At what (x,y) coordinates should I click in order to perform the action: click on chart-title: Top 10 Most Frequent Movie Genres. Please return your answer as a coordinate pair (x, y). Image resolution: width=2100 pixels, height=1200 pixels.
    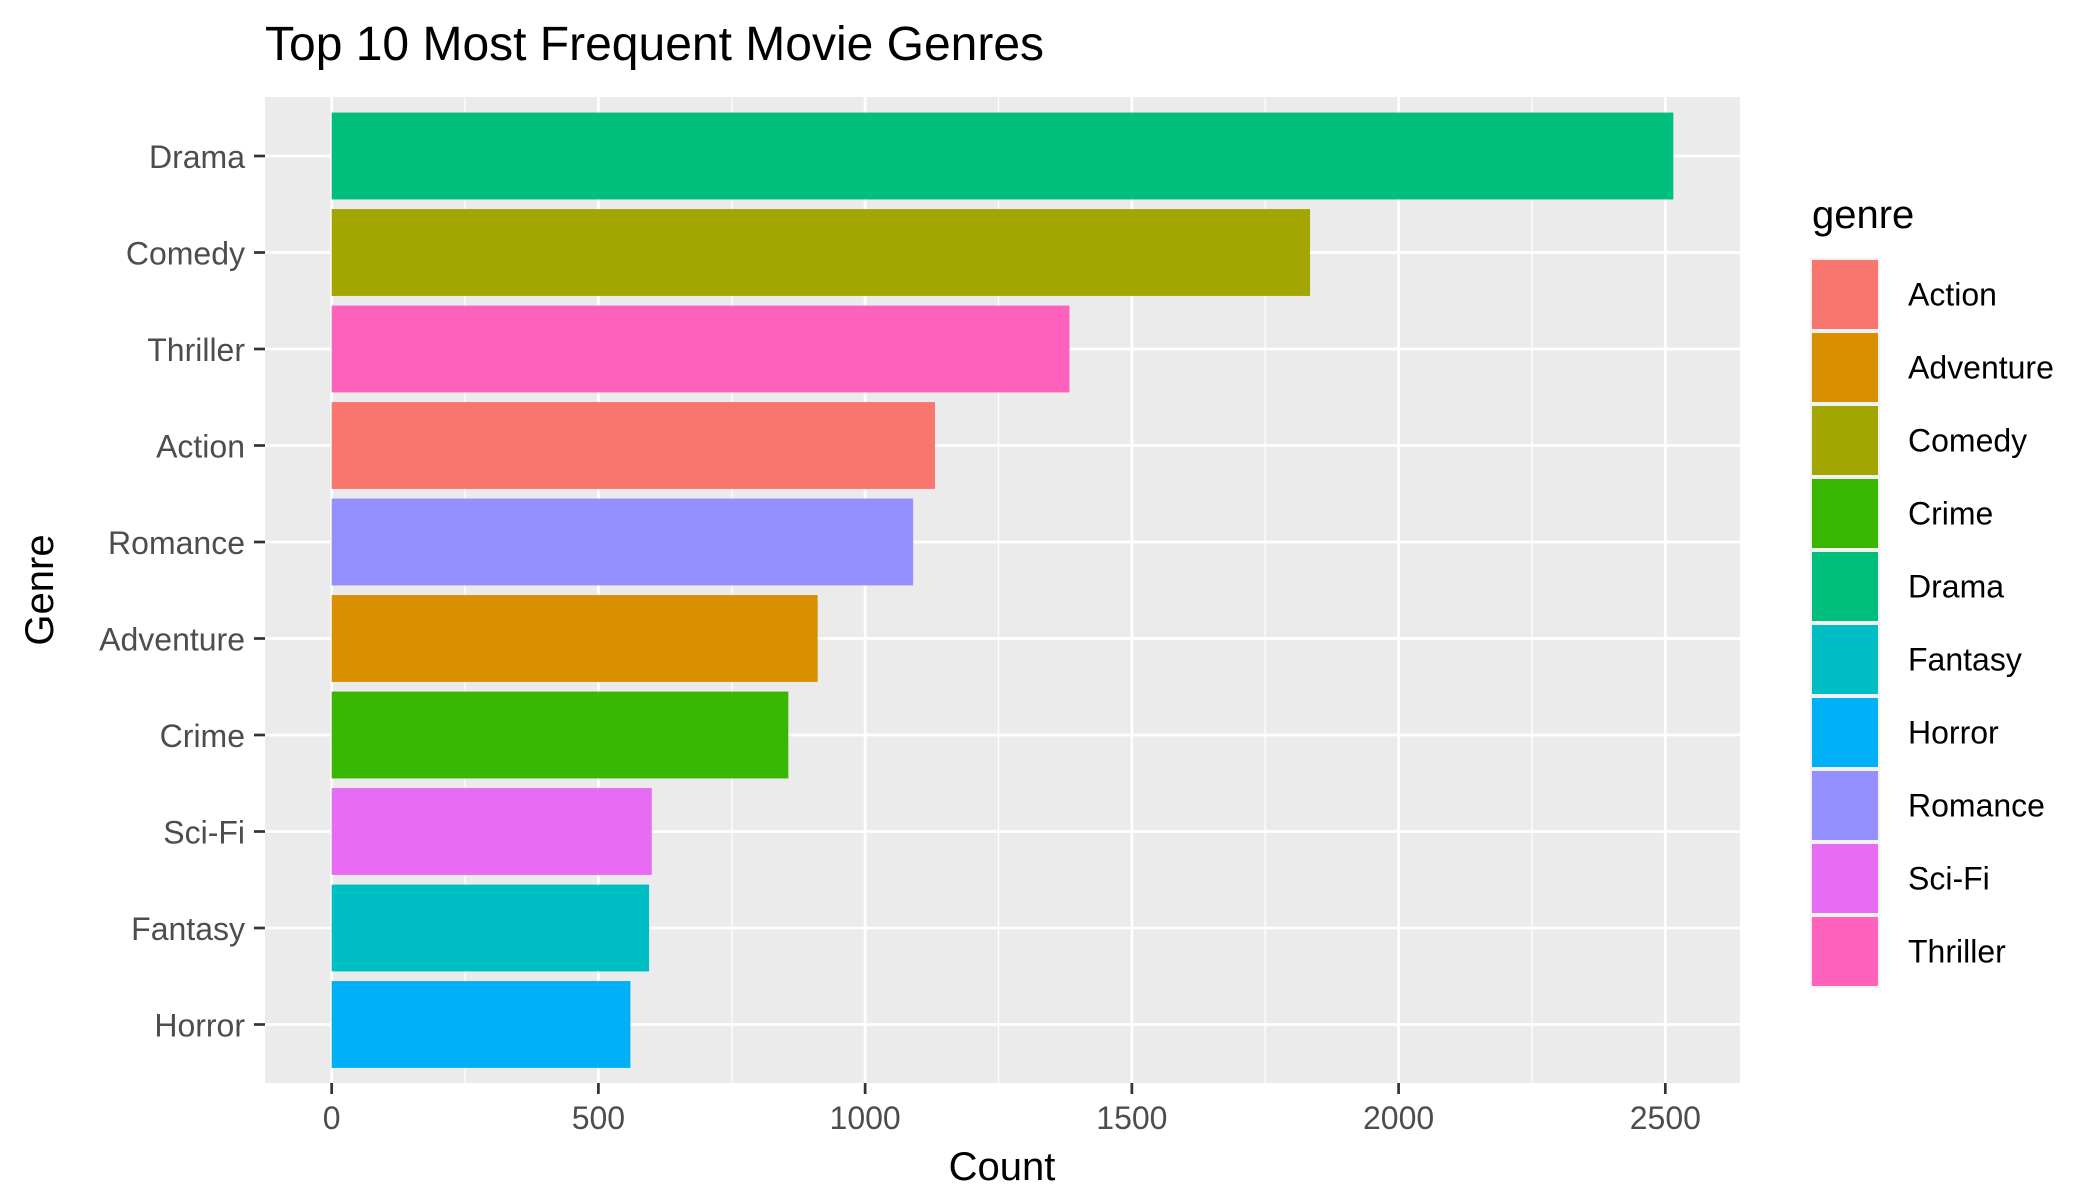
    Looking at the image, I should click on (654, 44).